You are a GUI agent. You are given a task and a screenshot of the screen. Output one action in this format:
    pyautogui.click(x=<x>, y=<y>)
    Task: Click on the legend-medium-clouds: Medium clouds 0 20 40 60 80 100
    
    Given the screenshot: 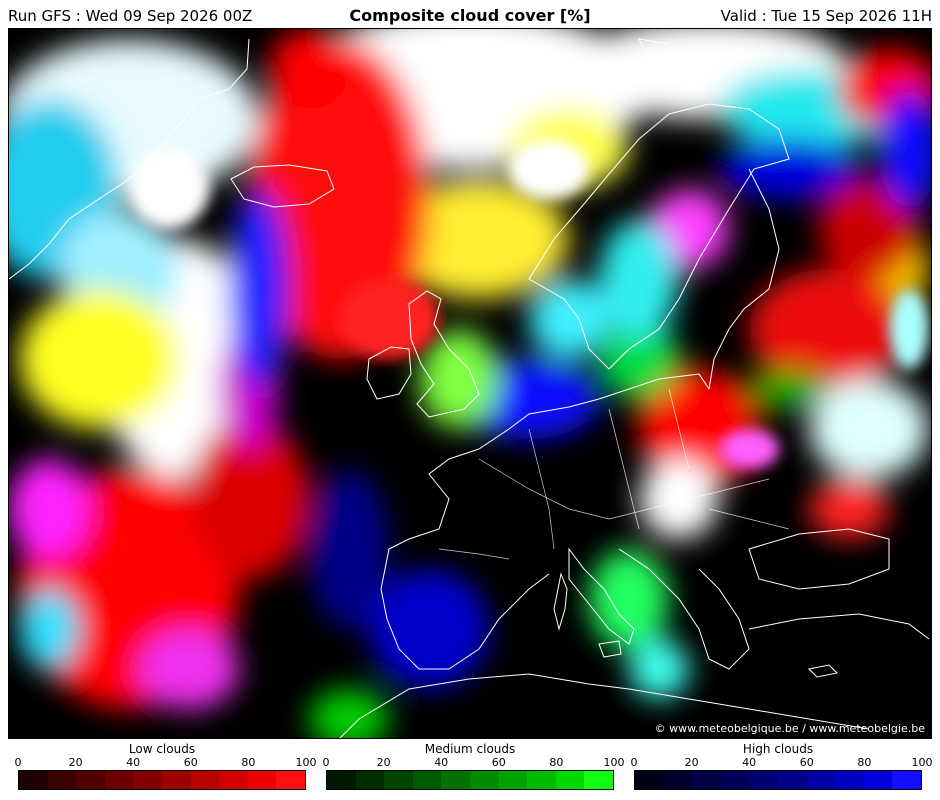 What is the action you would take?
    pyautogui.click(x=473, y=767)
    